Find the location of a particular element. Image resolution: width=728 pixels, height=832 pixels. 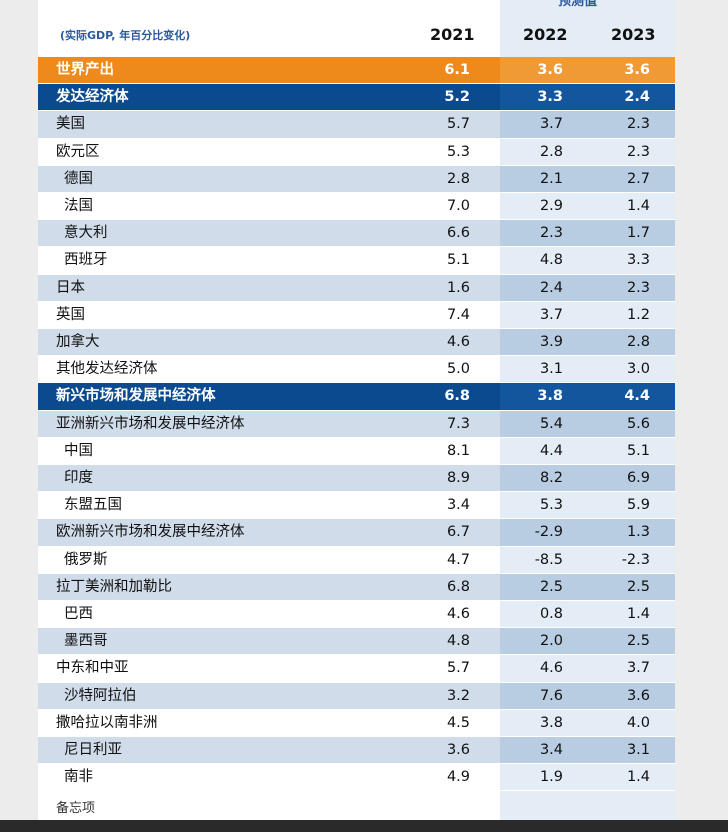

table-row: 德国 2.8 2.1 2.7 is located at coordinates (356, 179).